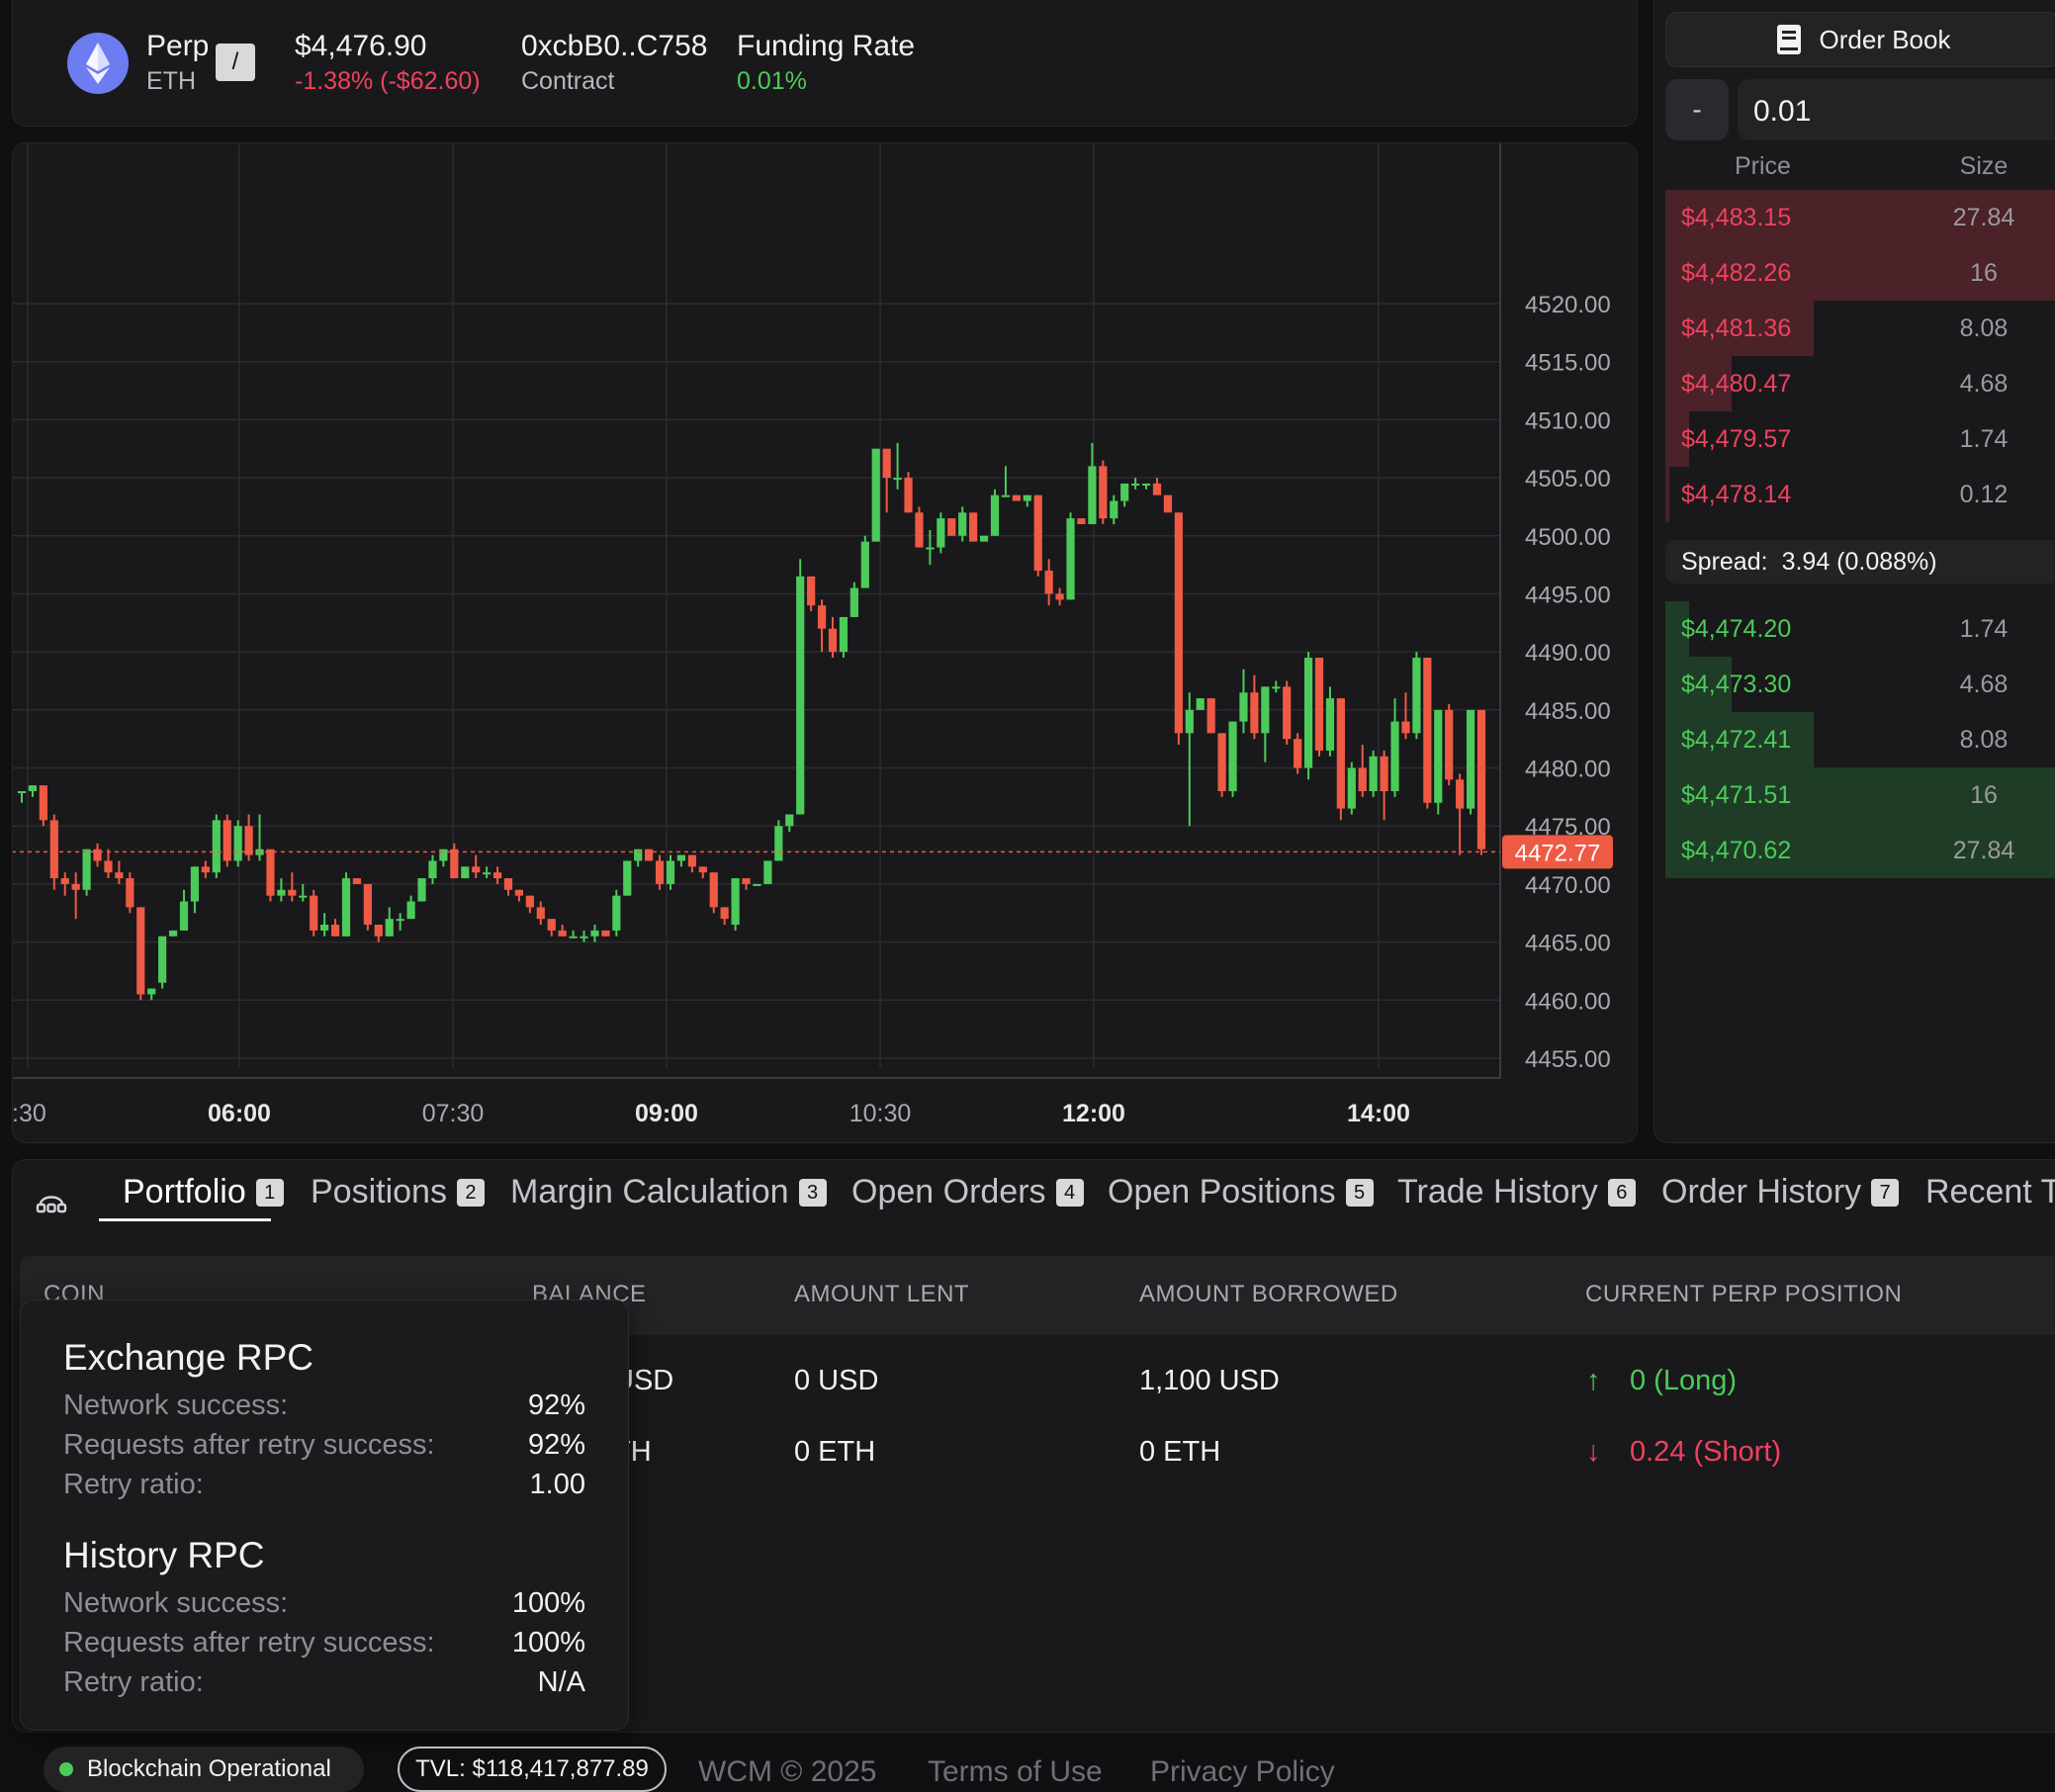 This screenshot has width=2055, height=1792. Describe the element at coordinates (826, 46) in the screenshot. I see `funding-rate-label: Funding Rate` at that location.